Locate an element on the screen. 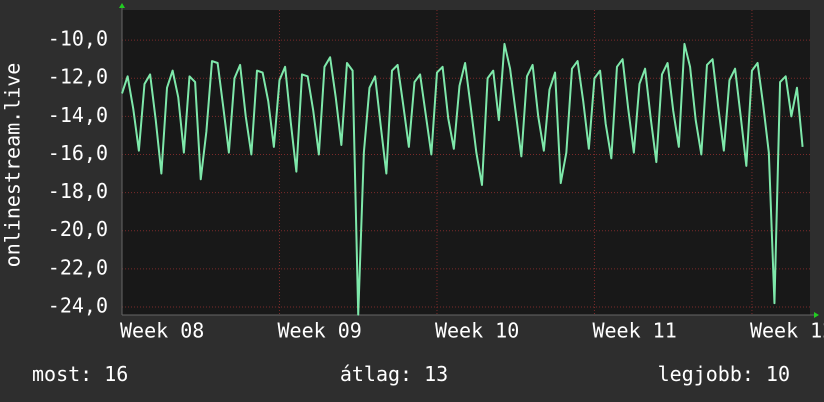 Image resolution: width=824 pixels, height=402 pixels. y-tick-label: -18,0 is located at coordinates (78, 191).